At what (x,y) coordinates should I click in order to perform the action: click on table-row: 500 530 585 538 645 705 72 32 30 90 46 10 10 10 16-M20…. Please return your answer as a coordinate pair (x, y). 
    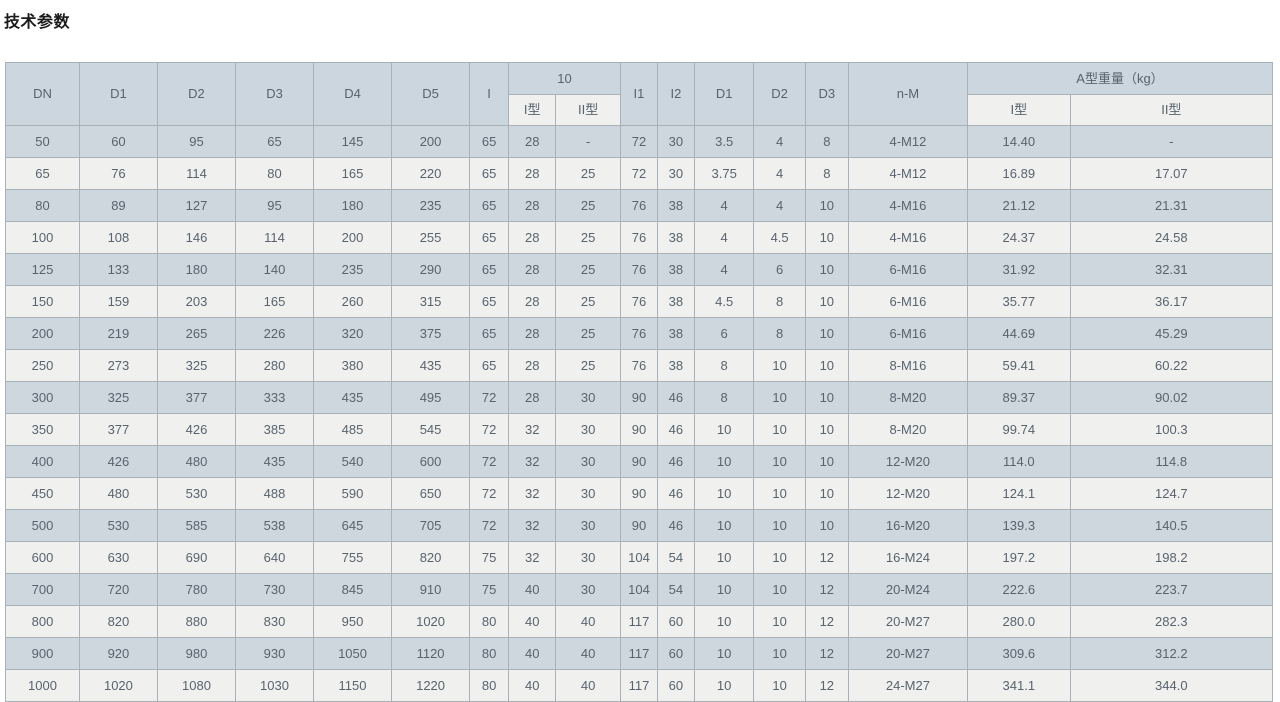
    Looking at the image, I should click on (639, 525).